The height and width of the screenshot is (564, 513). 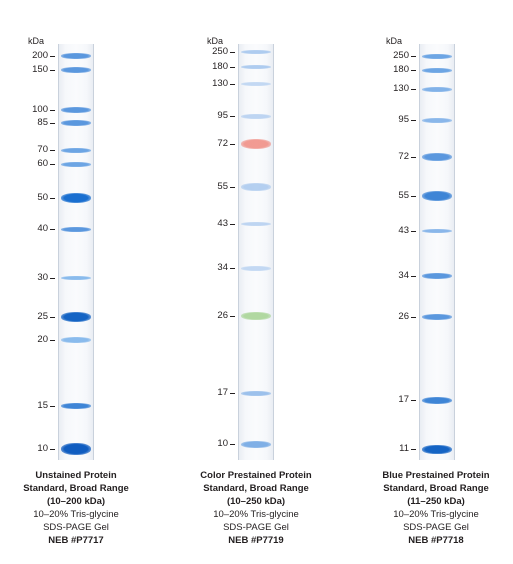 I want to click on gel-band-10kda, so click(x=76, y=449).